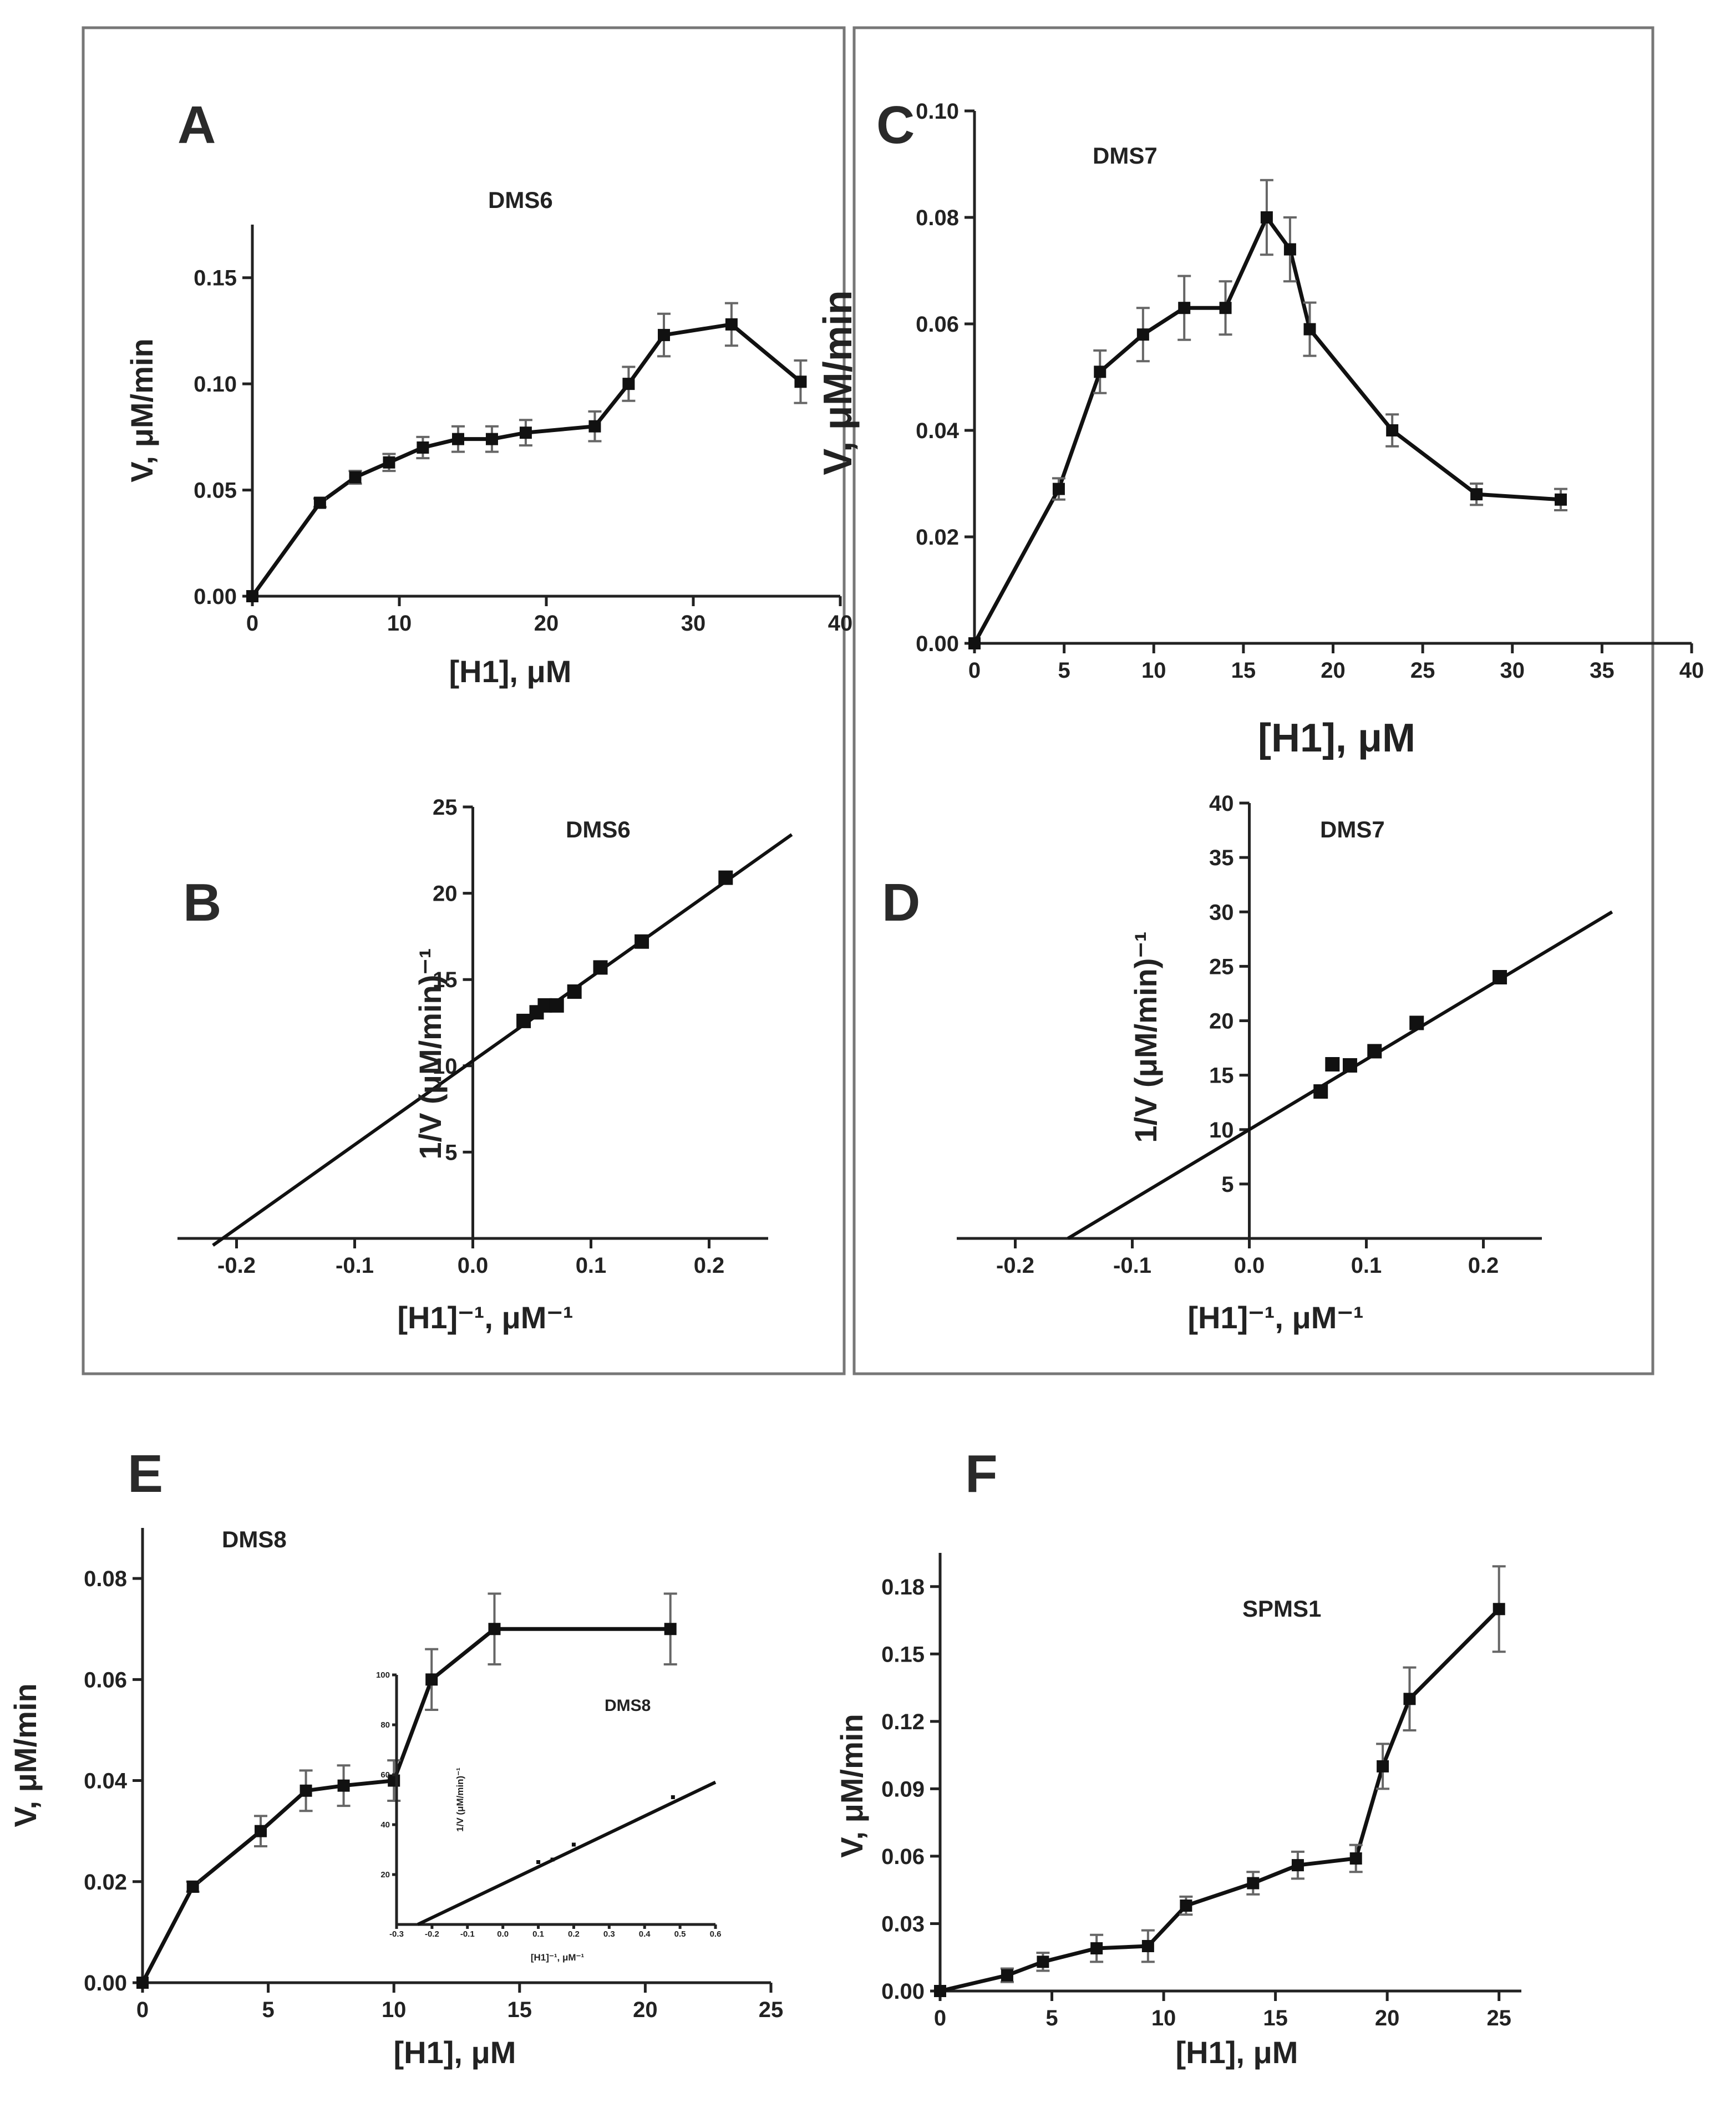 The image size is (1736, 2128). What do you see at coordinates (694, 624) in the screenshot?
I see `a-x-tick-label: 30` at bounding box center [694, 624].